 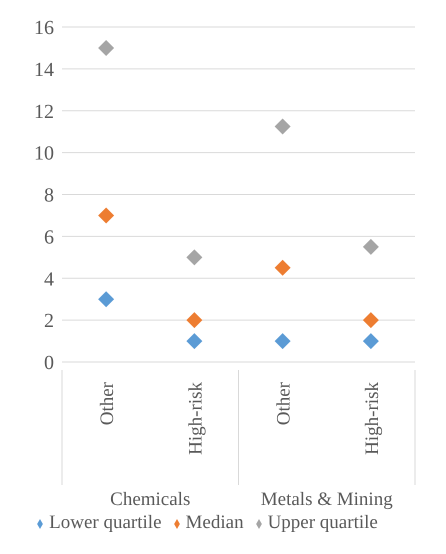 What do you see at coordinates (49, 279) in the screenshot?
I see `y-tick-label: 4` at bounding box center [49, 279].